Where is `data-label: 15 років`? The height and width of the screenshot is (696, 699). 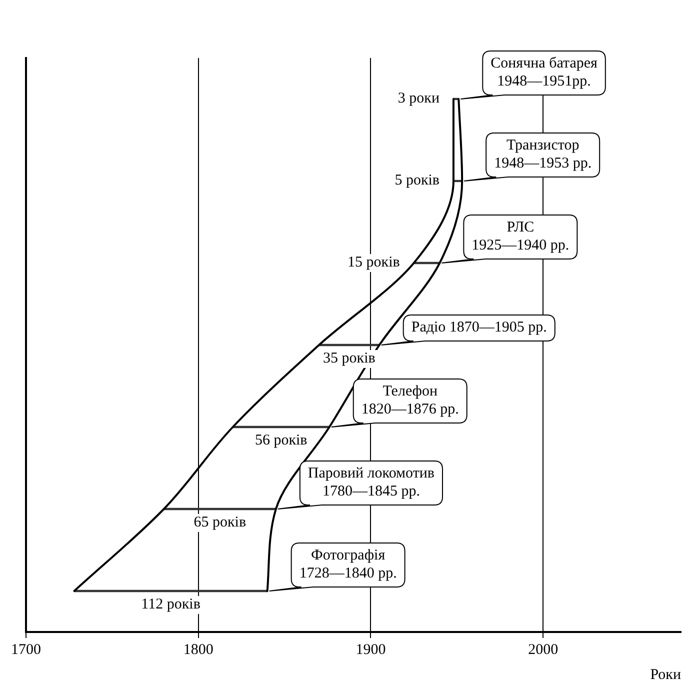
data-label: 15 років is located at coordinates (374, 262).